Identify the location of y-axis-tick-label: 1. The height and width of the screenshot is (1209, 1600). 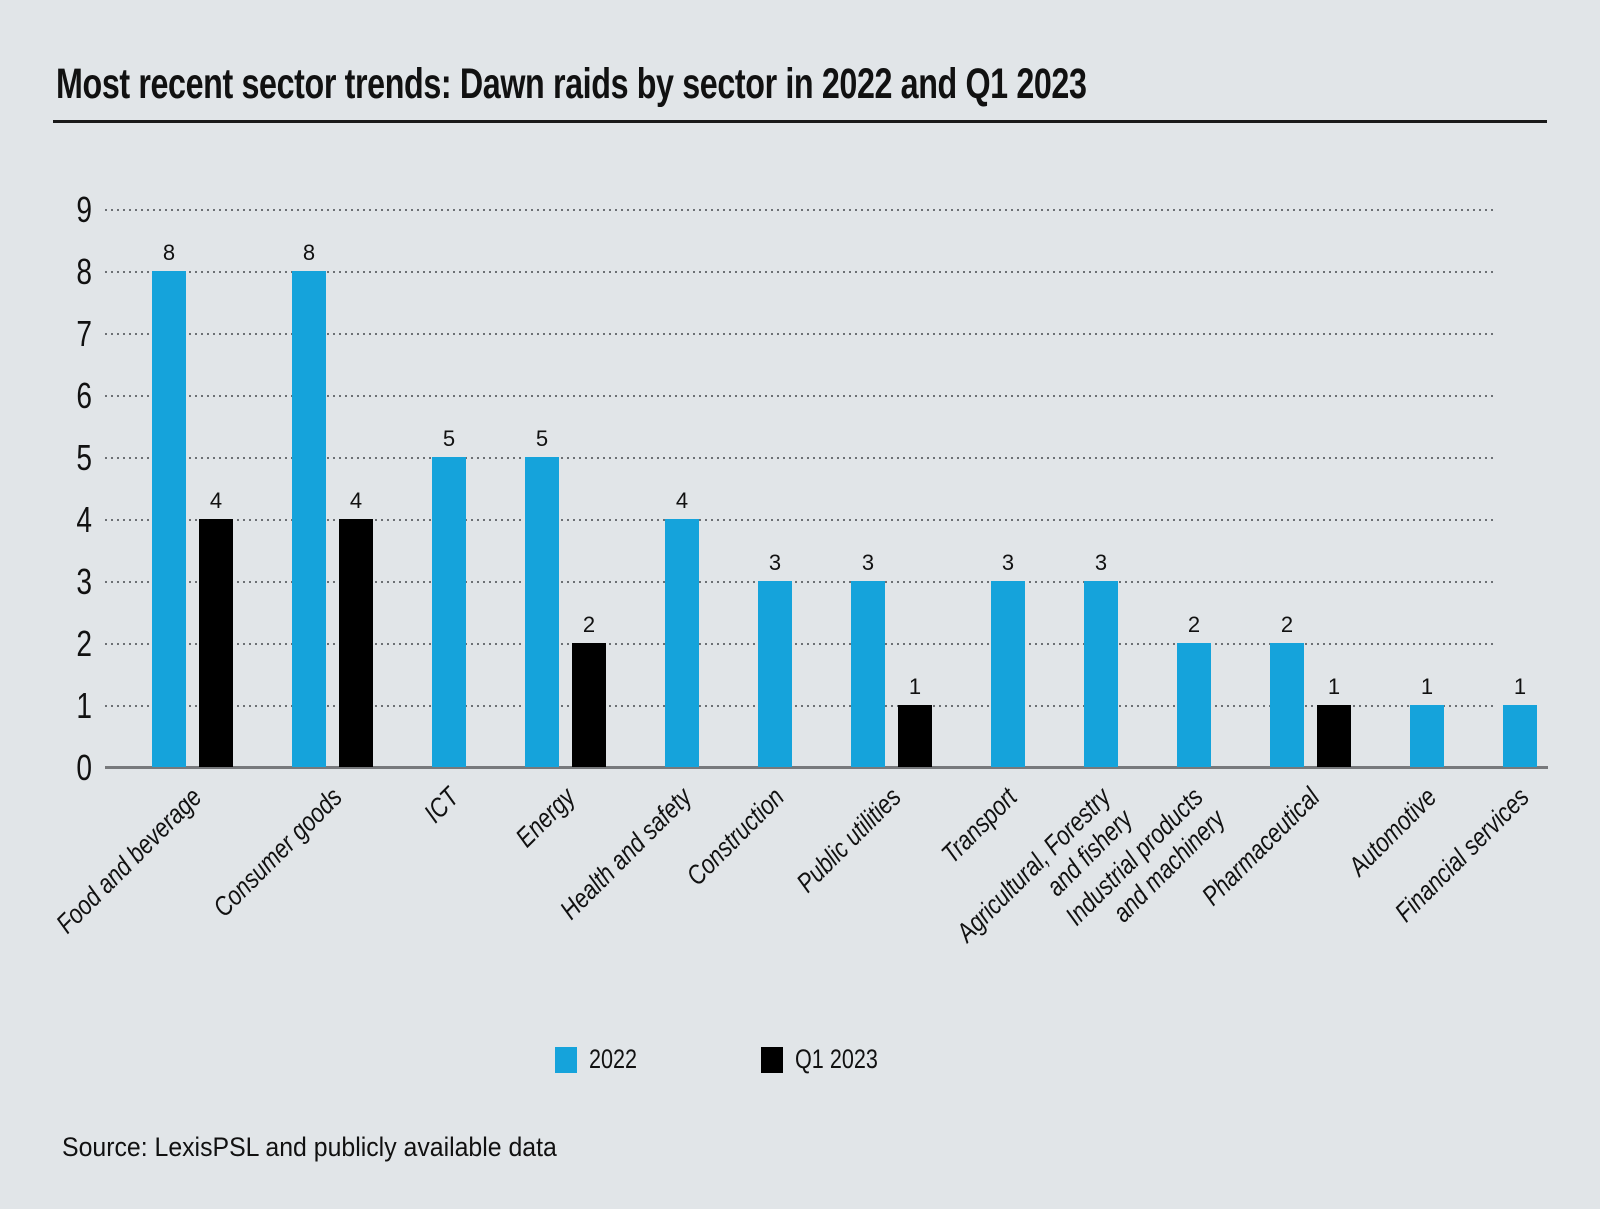
(84, 705).